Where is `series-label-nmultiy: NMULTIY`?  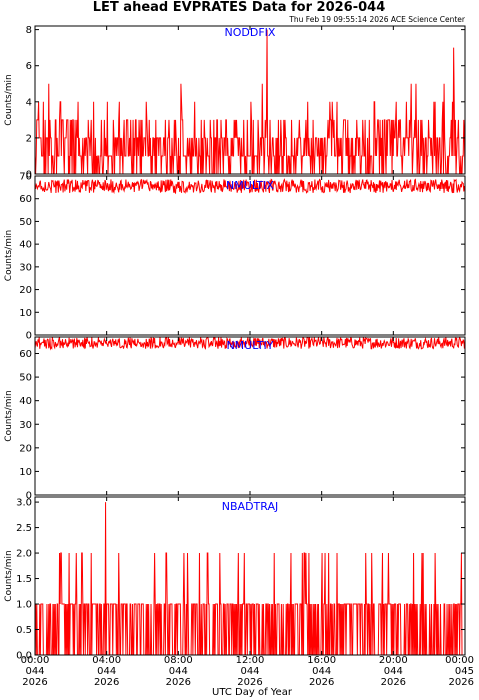 series-label-nmultiy: NMULTIY is located at coordinates (249, 345).